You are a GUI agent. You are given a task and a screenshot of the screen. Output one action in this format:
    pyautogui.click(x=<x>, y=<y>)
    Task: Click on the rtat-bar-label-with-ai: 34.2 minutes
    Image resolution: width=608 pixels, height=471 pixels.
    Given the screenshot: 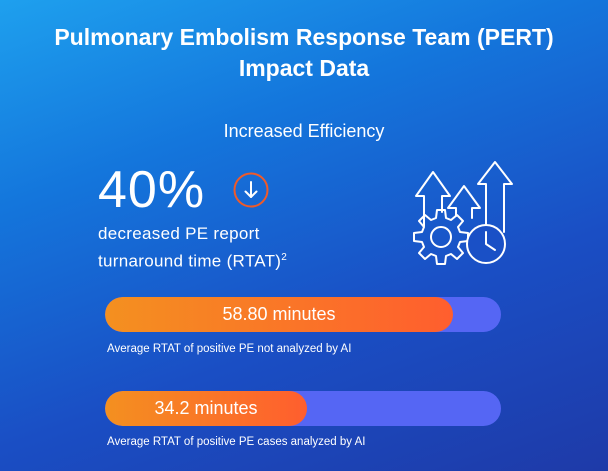 What is the action you would take?
    pyautogui.click(x=206, y=408)
    